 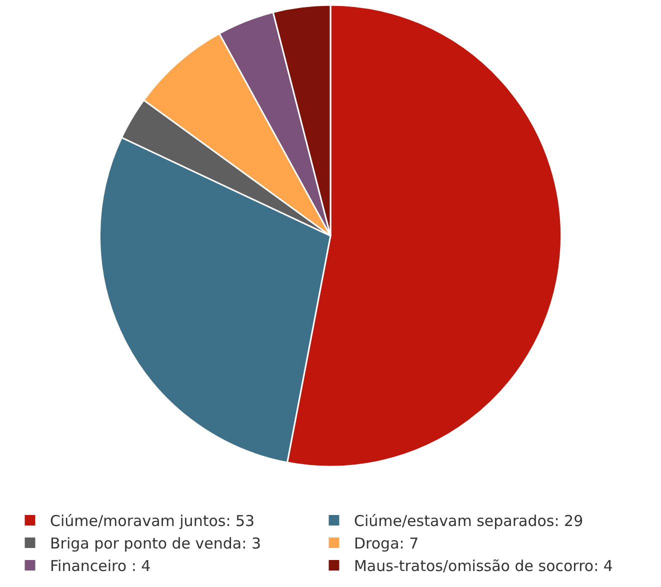 What do you see at coordinates (155, 543) in the screenshot?
I see `legend-label: Briga por ponto de venda: 3` at bounding box center [155, 543].